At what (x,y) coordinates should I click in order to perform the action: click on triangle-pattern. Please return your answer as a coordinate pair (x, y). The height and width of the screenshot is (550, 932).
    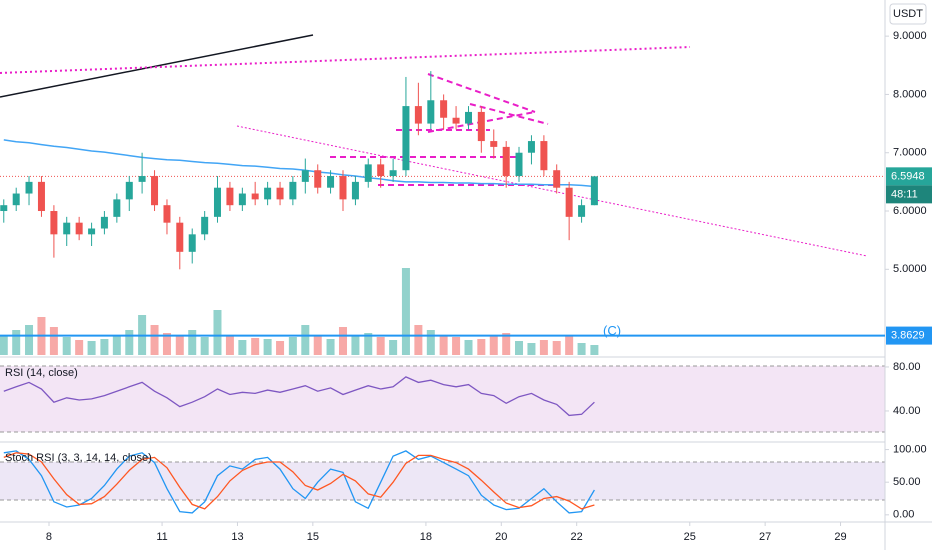
    Looking at the image, I should click on (445, 129).